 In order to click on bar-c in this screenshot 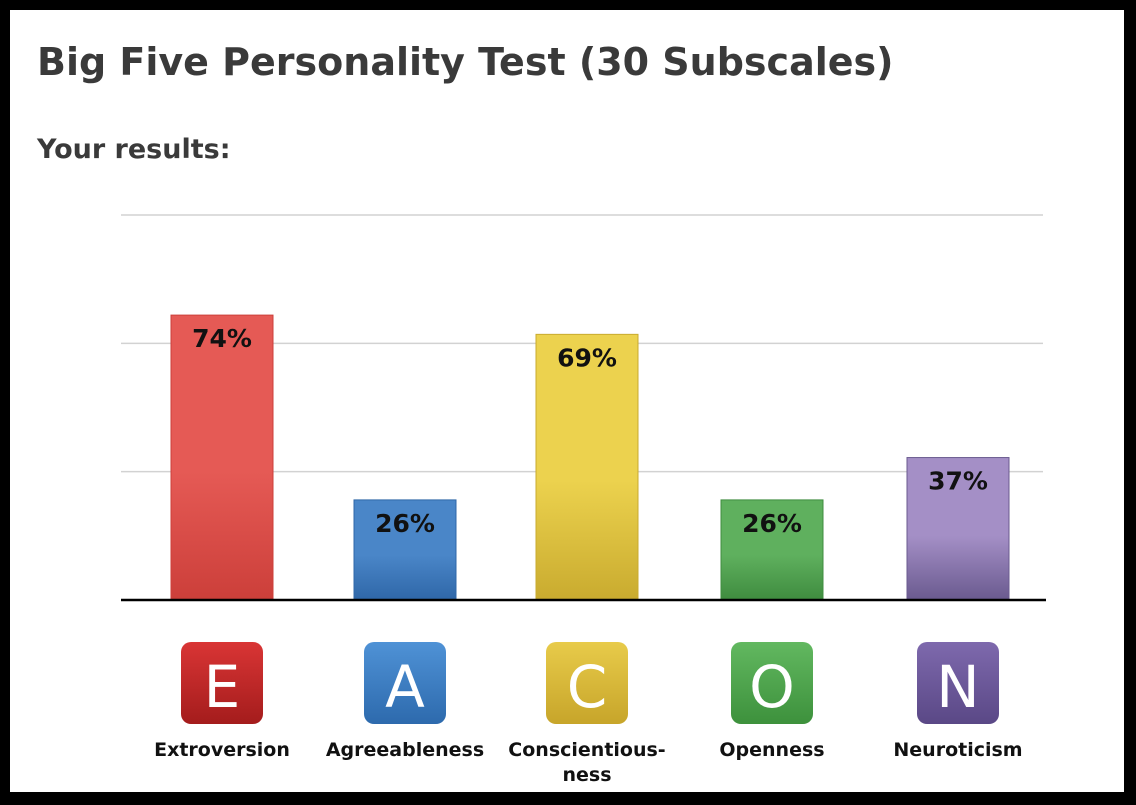, I will do `click(587, 467)`.